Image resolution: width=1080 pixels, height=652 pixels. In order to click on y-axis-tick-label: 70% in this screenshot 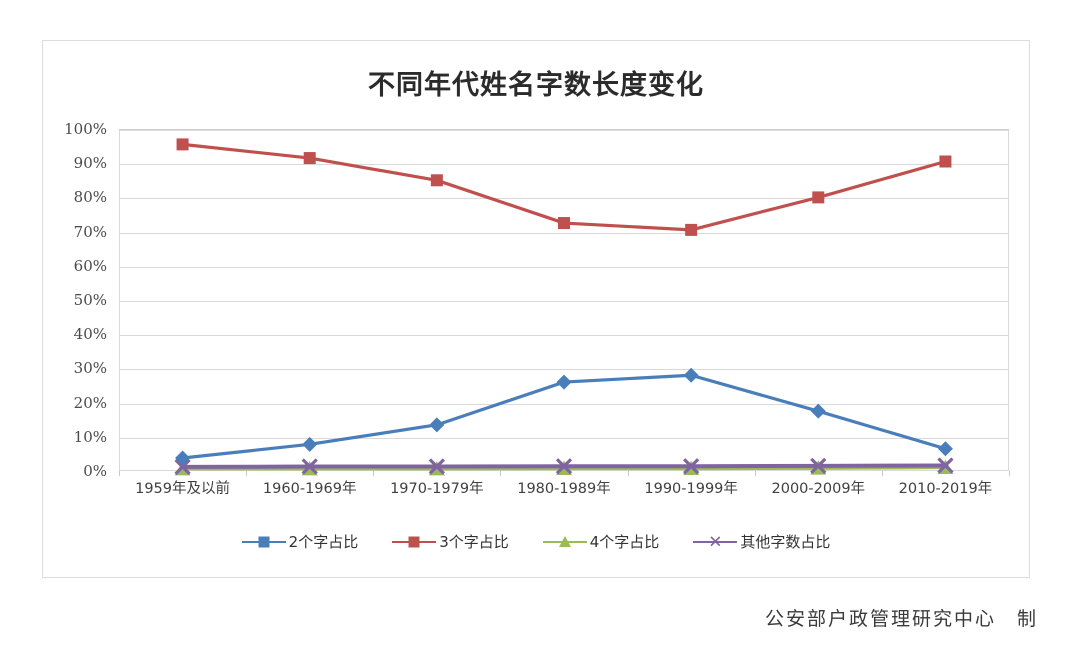, I will do `click(90, 231)`.